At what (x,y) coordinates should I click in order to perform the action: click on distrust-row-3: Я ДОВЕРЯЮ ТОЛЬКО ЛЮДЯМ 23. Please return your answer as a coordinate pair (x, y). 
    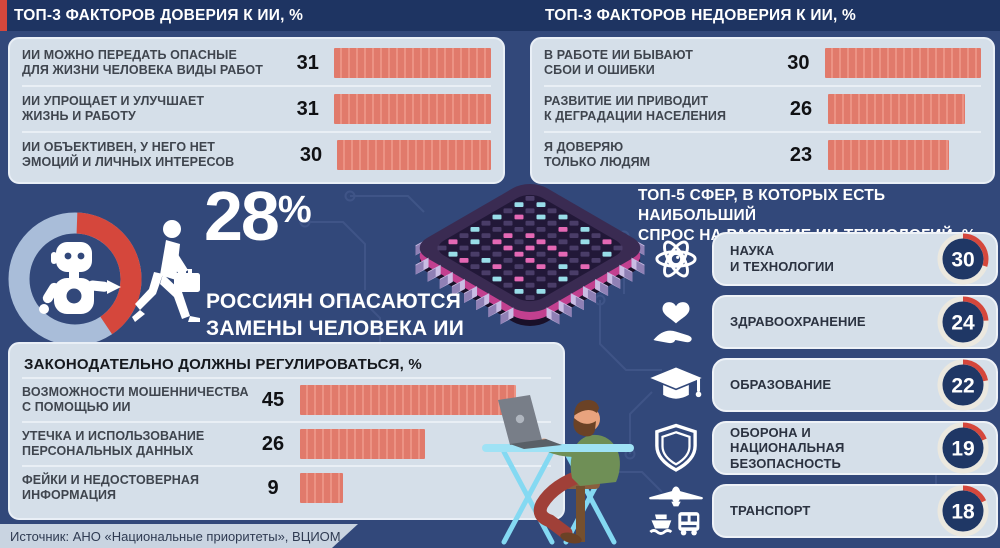
    Looking at the image, I should click on (762, 154).